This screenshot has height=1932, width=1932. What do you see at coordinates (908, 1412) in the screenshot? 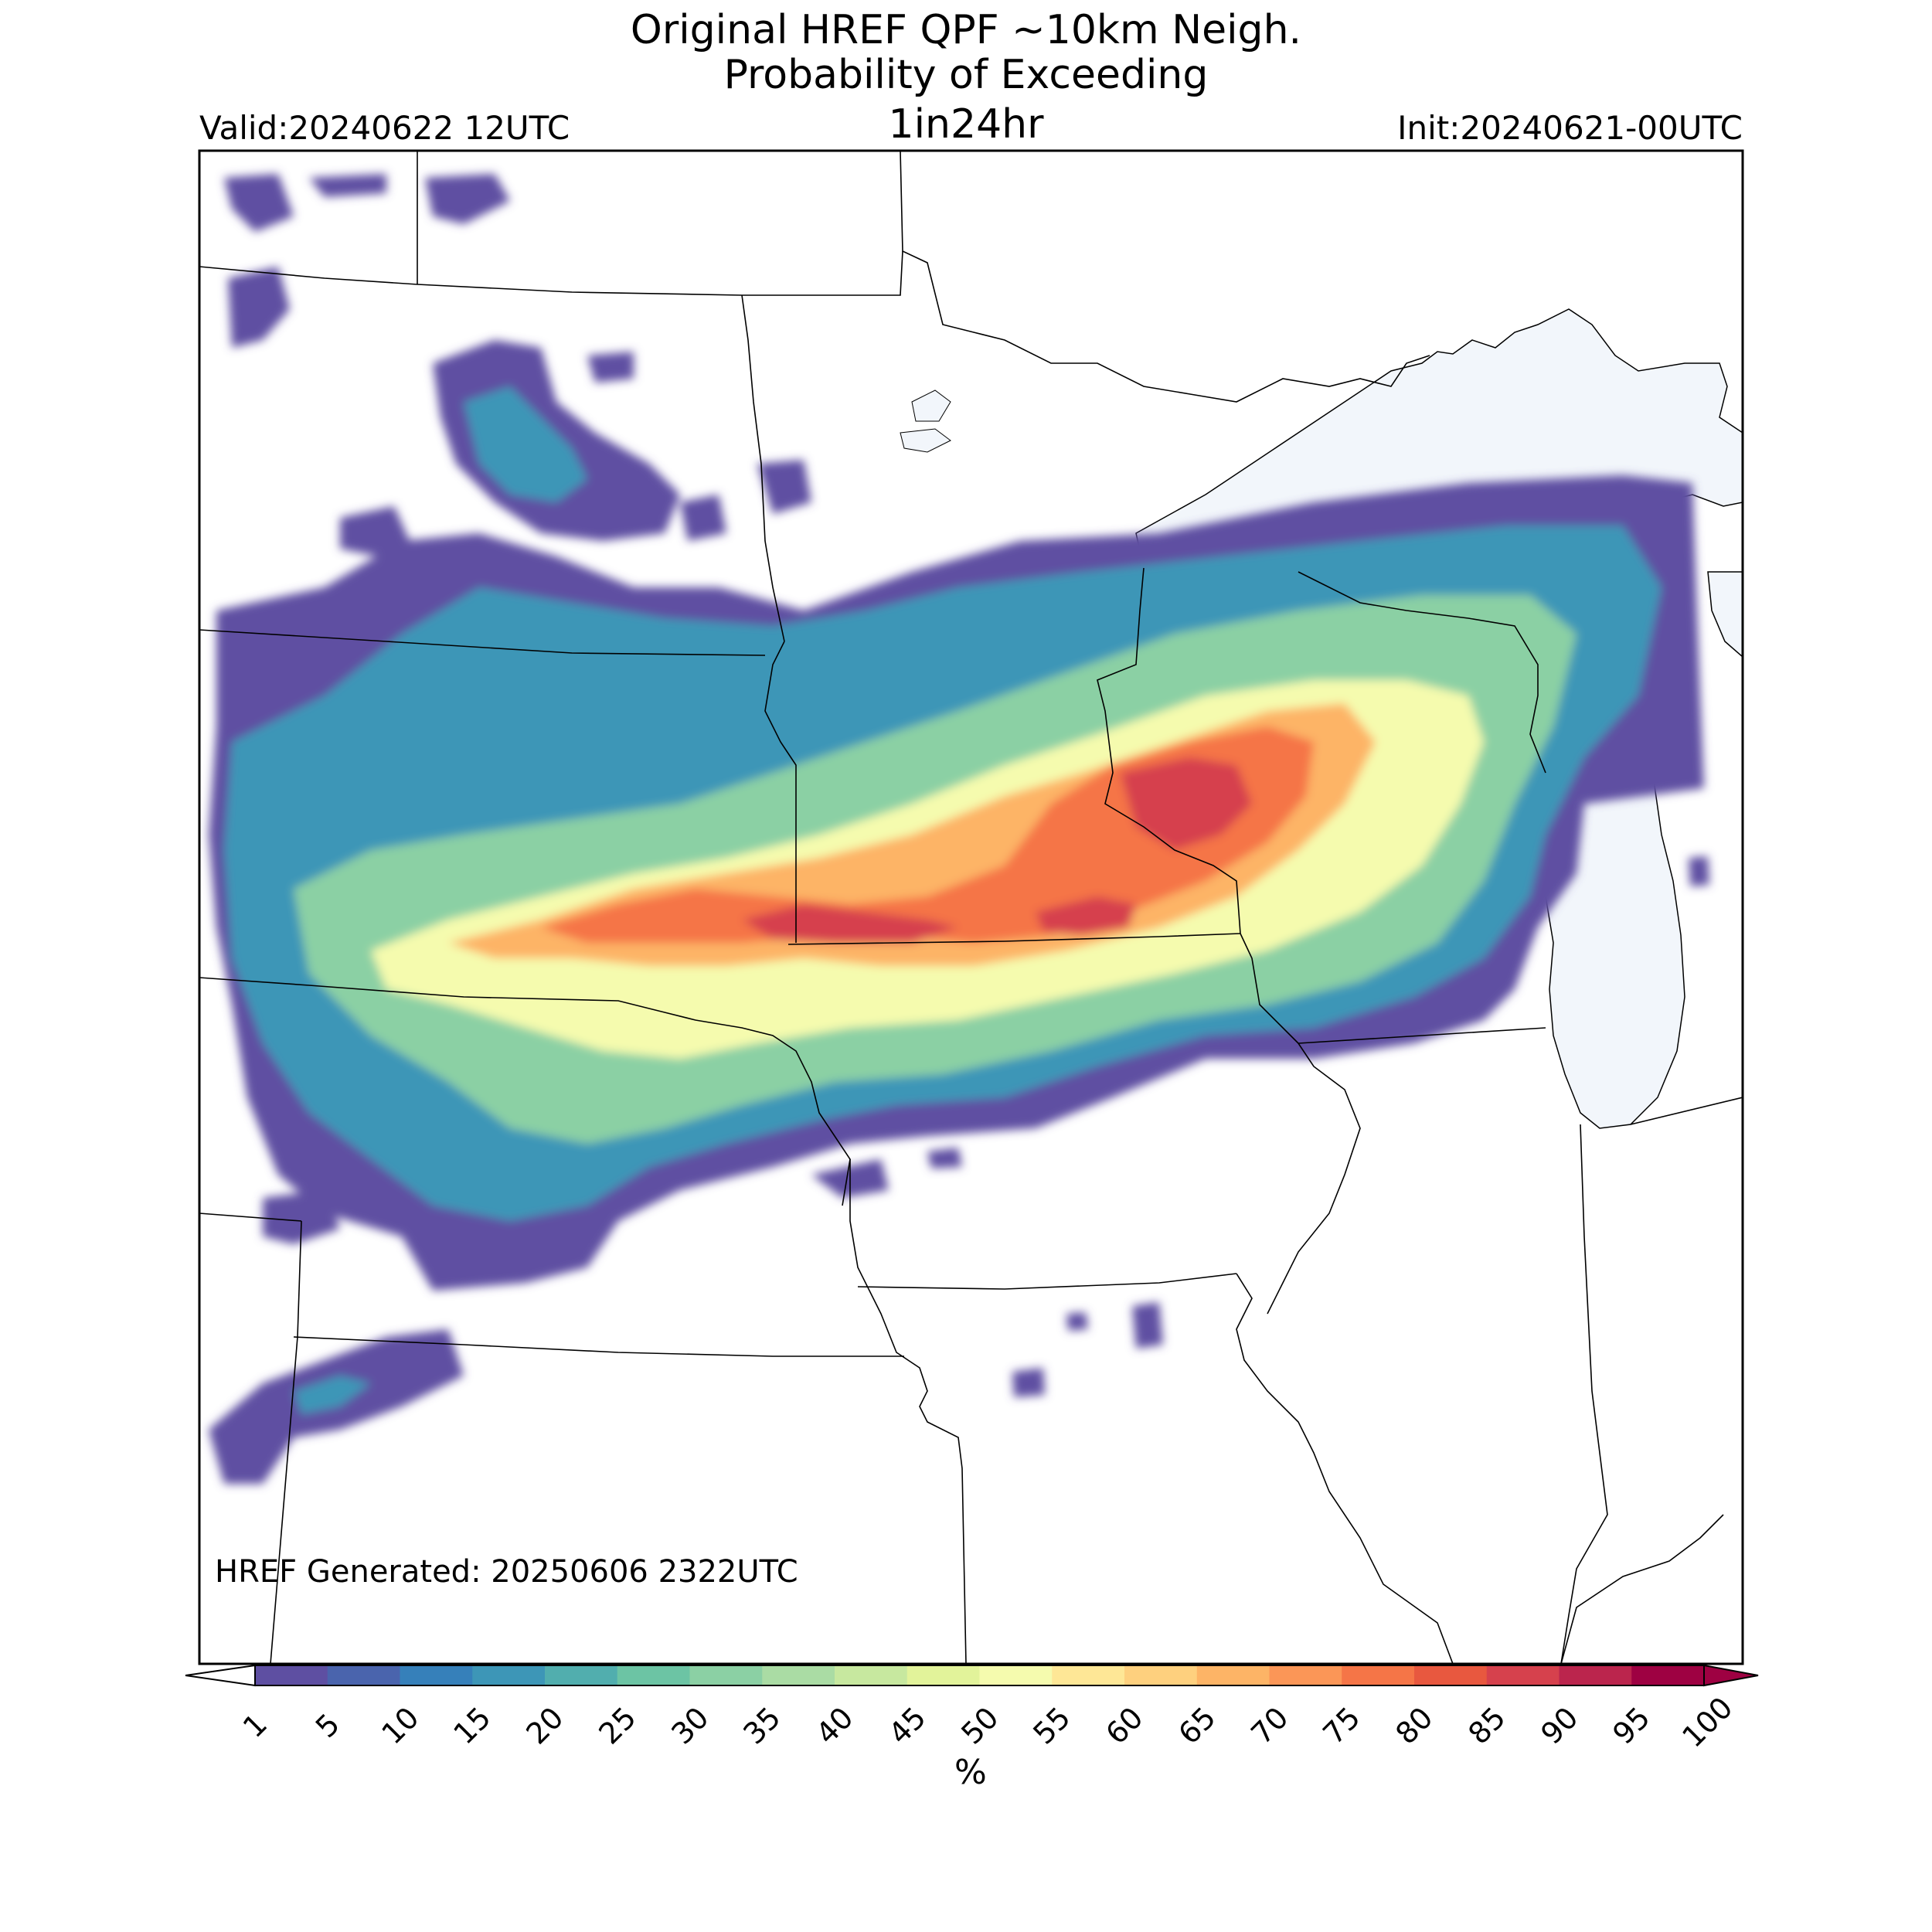
I see `ia-mo-border` at bounding box center [908, 1412].